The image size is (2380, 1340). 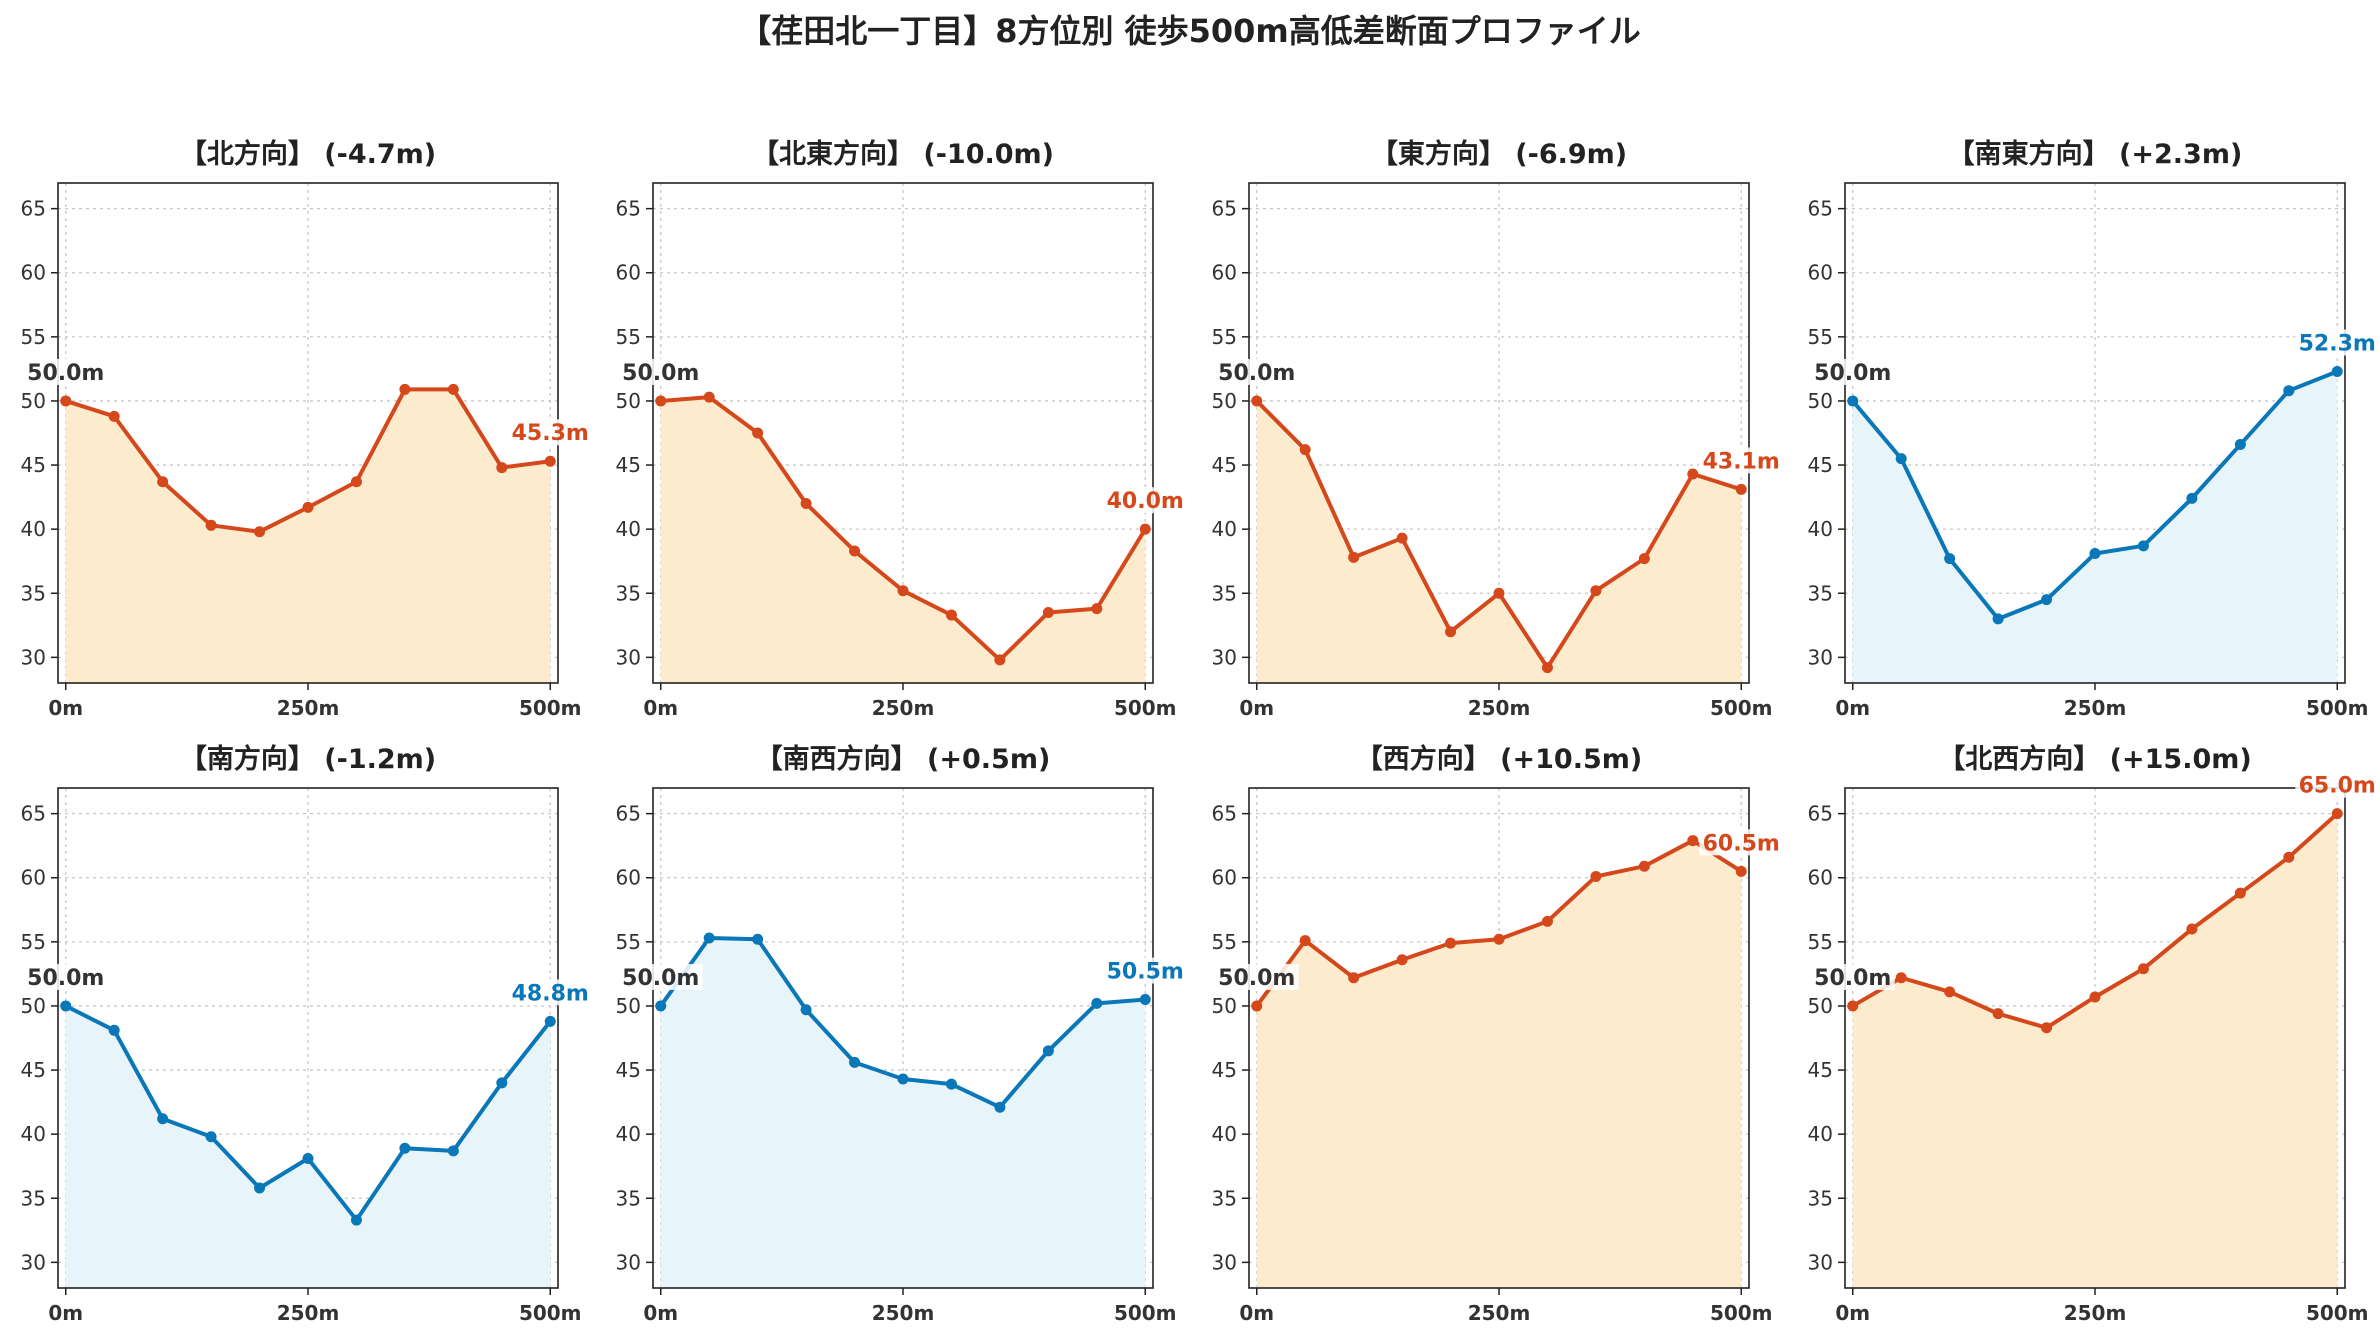 I want to click on x-tick-label: 500m, so click(x=1145, y=708).